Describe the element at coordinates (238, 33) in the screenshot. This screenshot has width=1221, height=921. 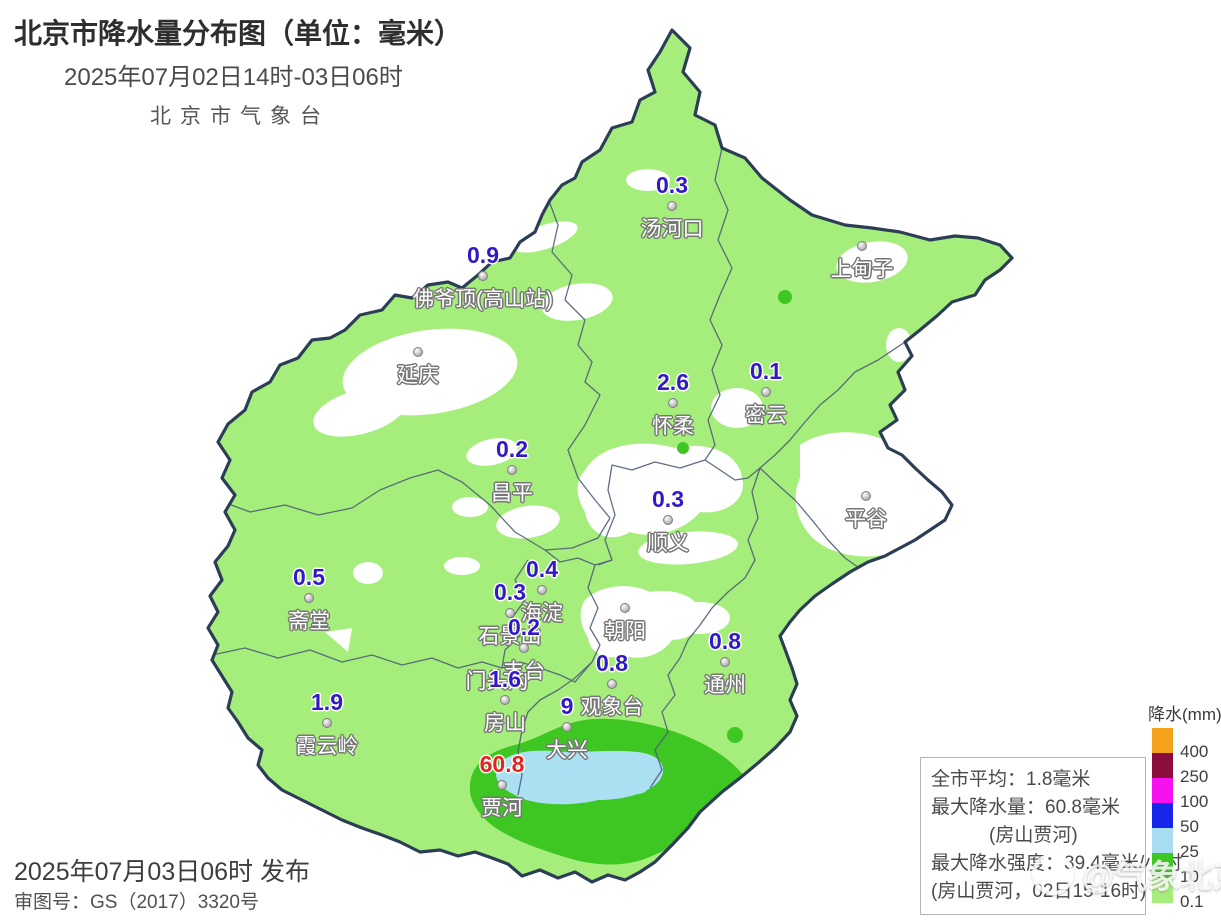
I see `page-title: 北京市降水量分布图（单位：毫米）` at that location.